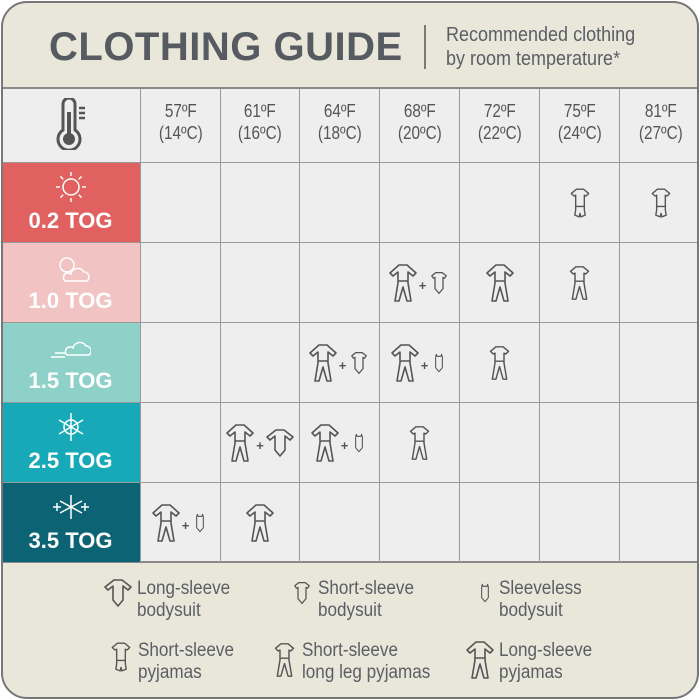 Image resolution: width=700 pixels, height=700 pixels. What do you see at coordinates (366, 672) in the screenshot?
I see `legend-line-2: long leg pyjamas` at bounding box center [366, 672].